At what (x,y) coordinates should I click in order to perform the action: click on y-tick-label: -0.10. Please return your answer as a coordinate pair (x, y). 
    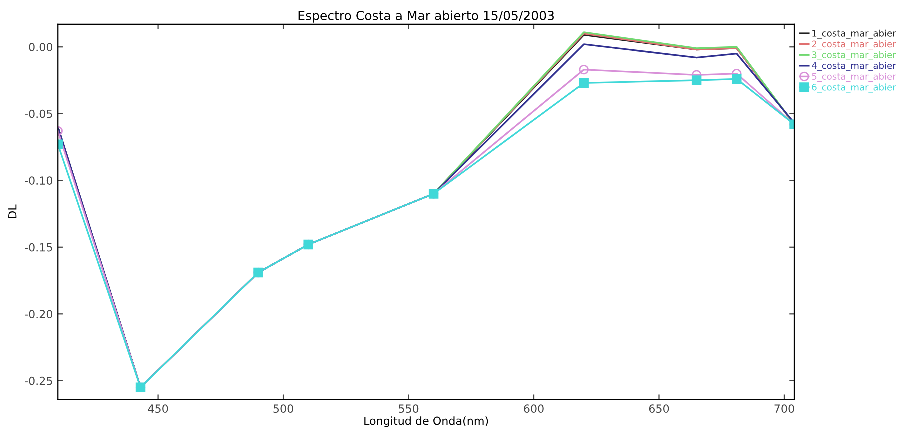
    Looking at the image, I should click on (39, 181).